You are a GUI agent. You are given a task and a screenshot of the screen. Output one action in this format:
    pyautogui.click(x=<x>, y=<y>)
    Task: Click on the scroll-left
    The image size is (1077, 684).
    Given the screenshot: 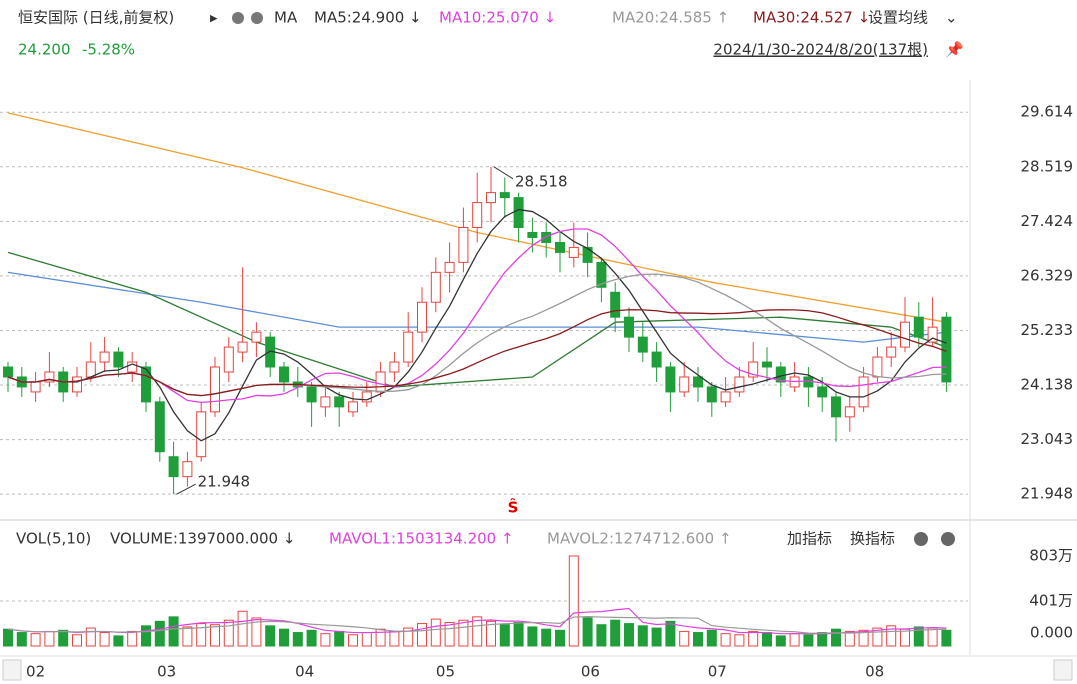 What is the action you would take?
    pyautogui.click(x=12, y=670)
    